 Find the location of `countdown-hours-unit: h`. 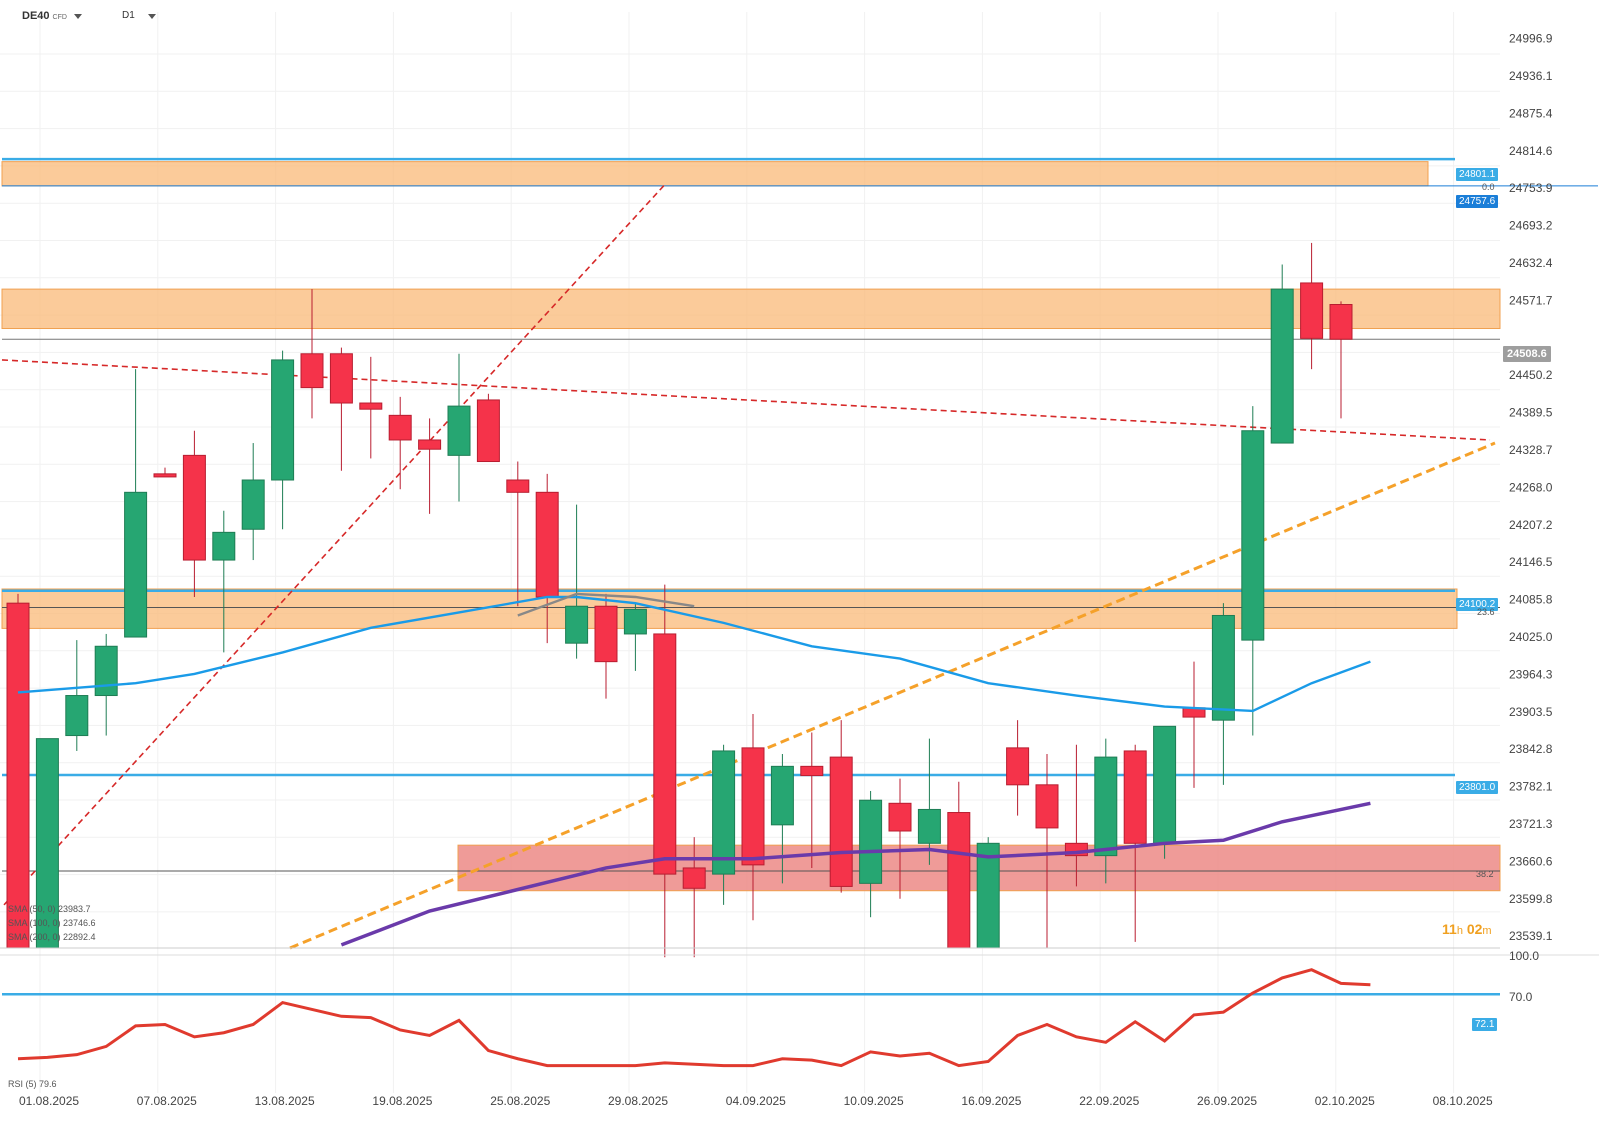

countdown-hours-unit: h is located at coordinates (1459, 931).